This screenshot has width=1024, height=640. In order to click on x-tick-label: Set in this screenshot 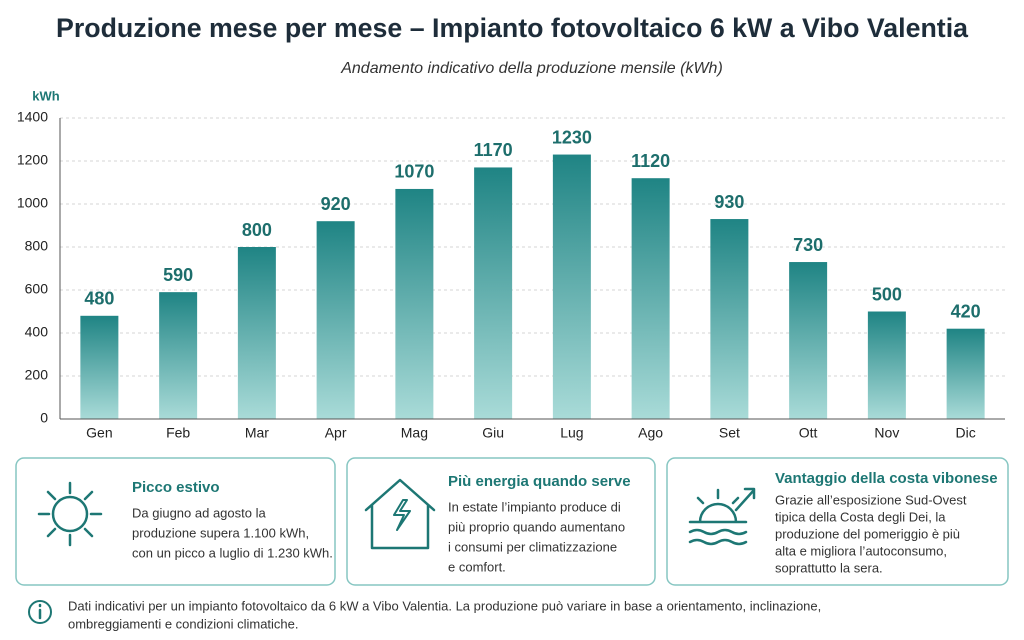, I will do `click(729, 433)`.